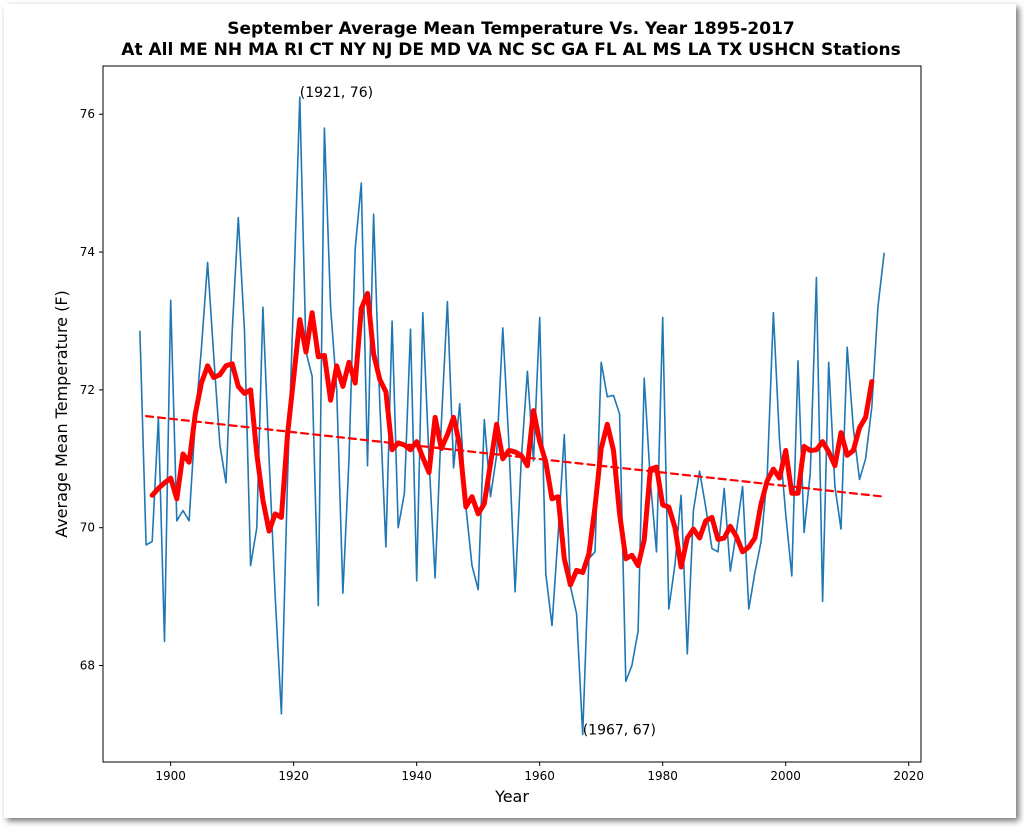  What do you see at coordinates (87, 252) in the screenshot?
I see `y-tick-label: 74` at bounding box center [87, 252].